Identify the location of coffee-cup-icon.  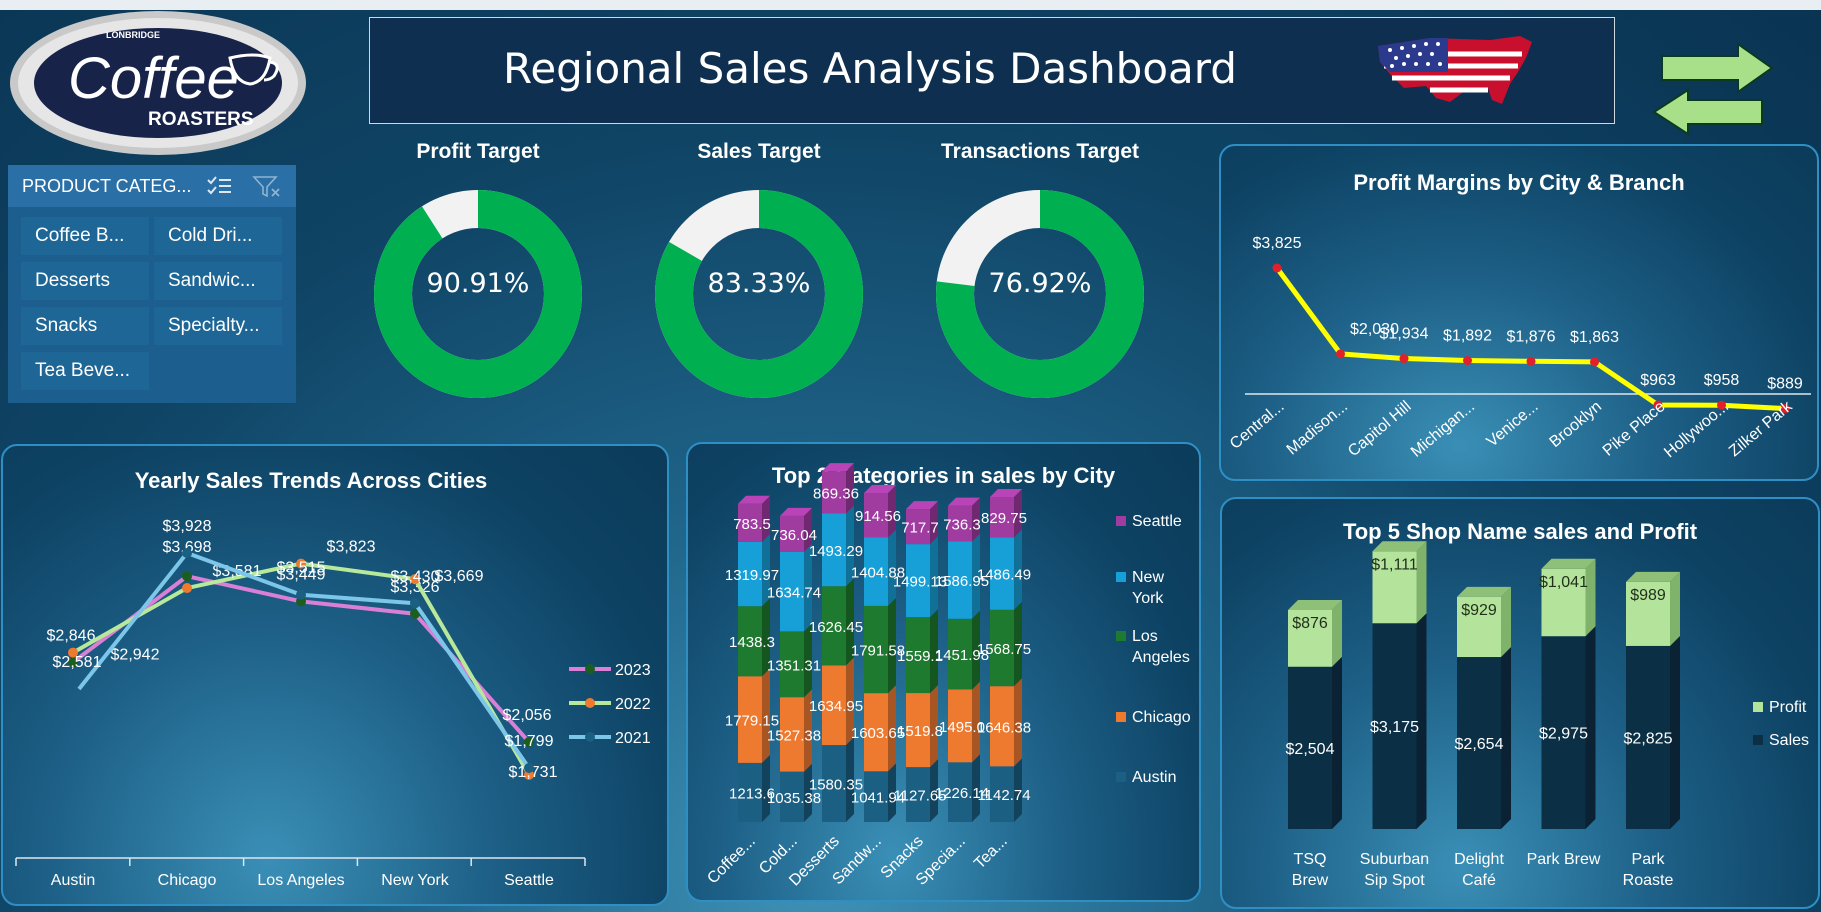
(253, 69).